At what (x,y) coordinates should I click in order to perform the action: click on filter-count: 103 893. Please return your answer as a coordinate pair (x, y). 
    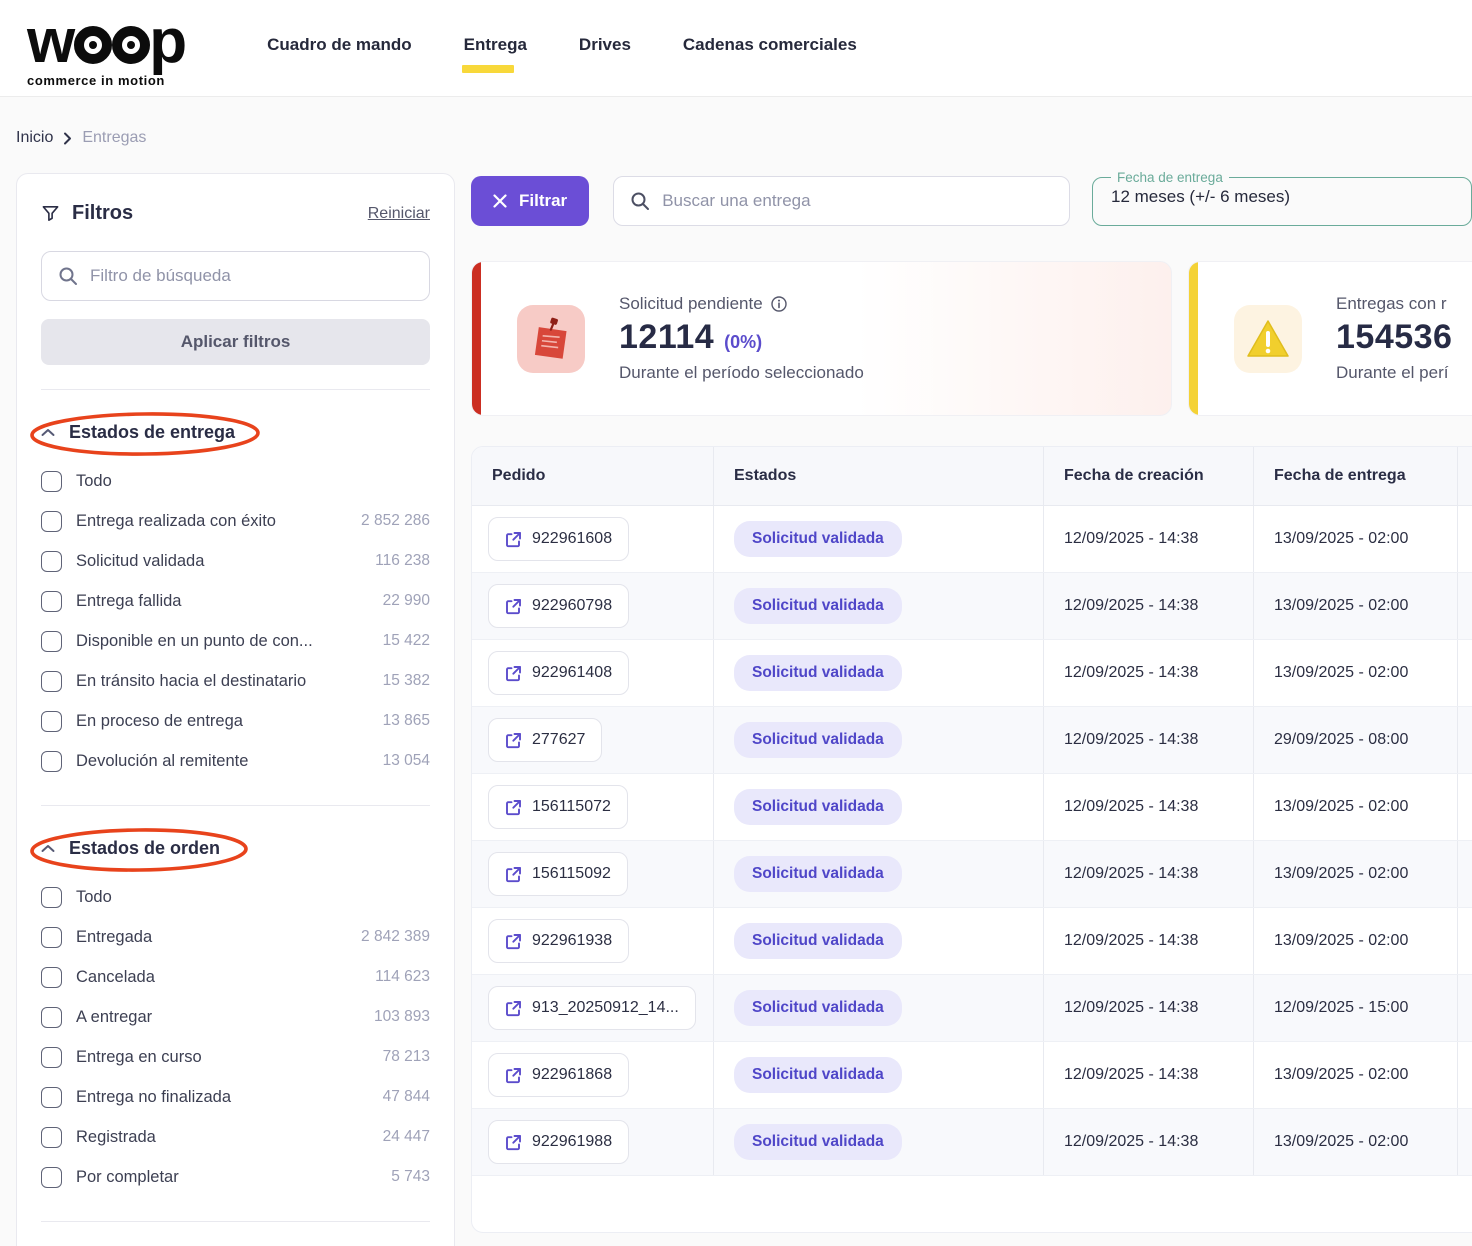
    Looking at the image, I should click on (401, 1016).